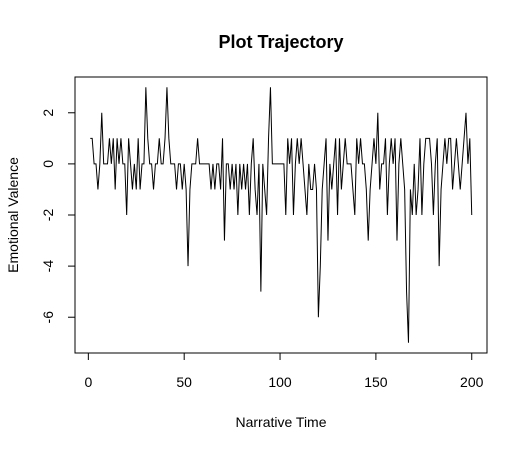 The image size is (524, 451). What do you see at coordinates (280, 42) in the screenshot?
I see `chart-title: Plot Trajectory` at bounding box center [280, 42].